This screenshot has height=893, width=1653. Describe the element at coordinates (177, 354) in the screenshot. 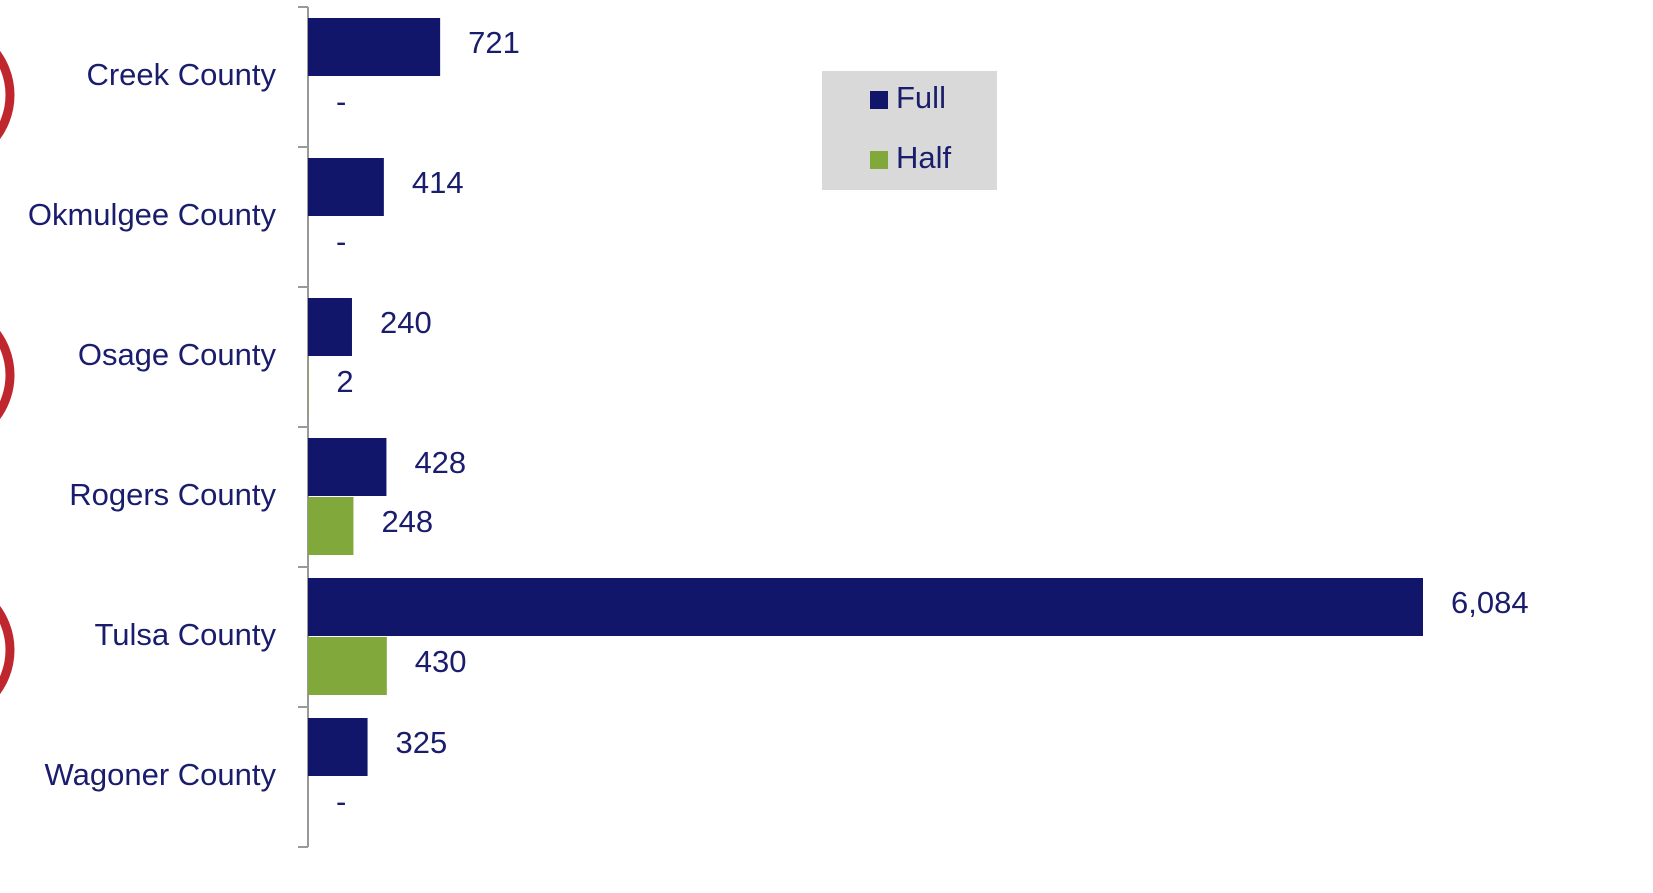

I see `y-tick-label: Osage County` at that location.